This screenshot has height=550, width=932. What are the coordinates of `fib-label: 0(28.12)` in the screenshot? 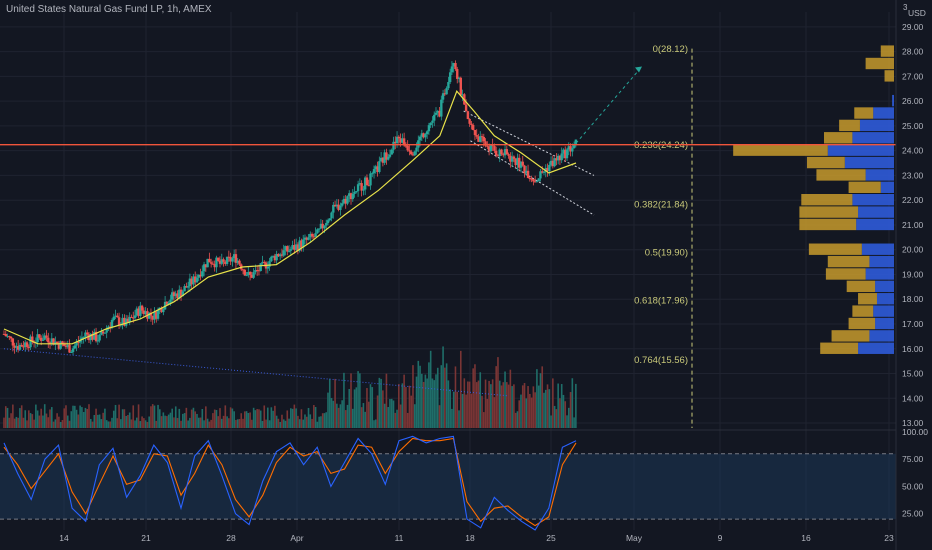 It's located at (670, 49).